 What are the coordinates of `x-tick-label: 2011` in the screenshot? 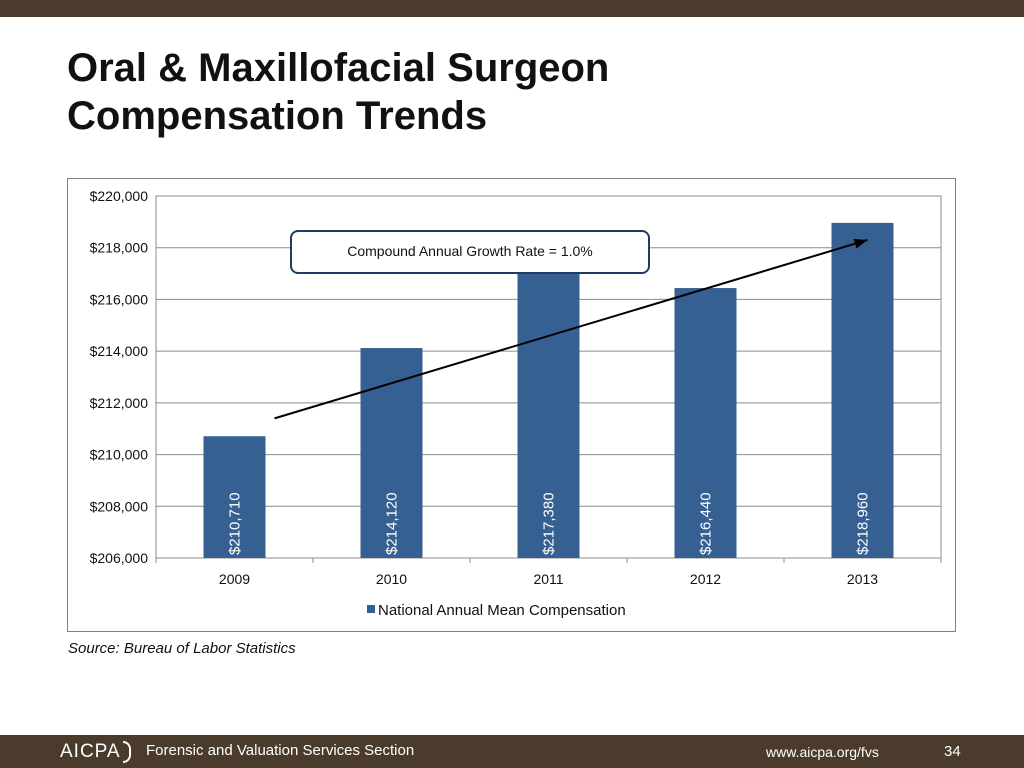 It's located at (548, 579).